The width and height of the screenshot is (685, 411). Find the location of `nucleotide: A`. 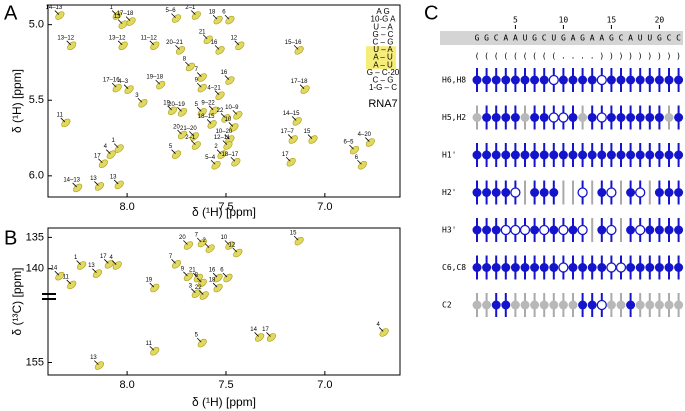

nucleotide: A is located at coordinates (601, 38).